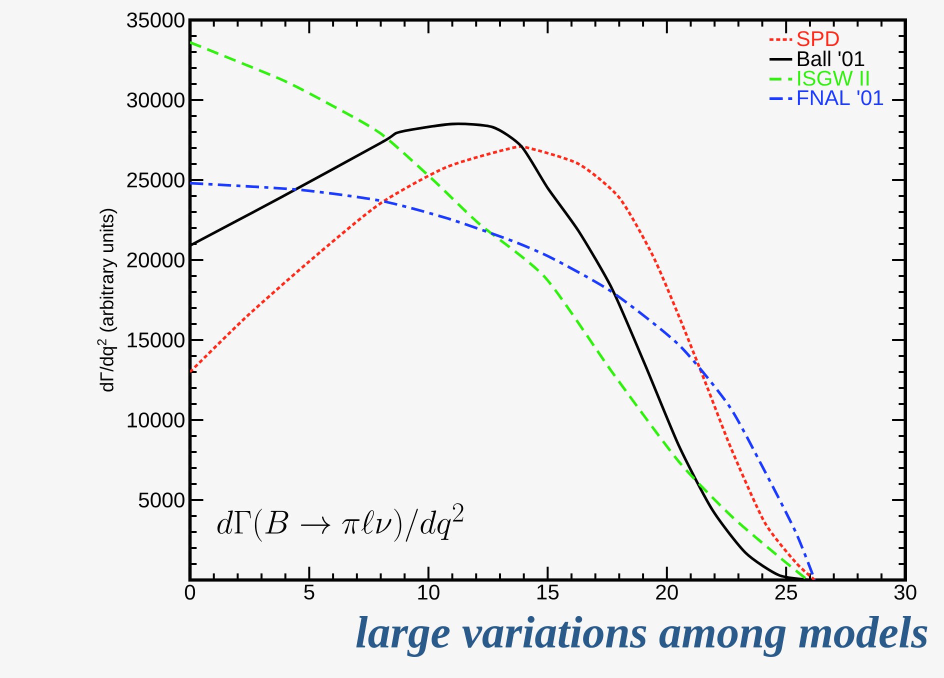  Describe the element at coordinates (309, 592) in the screenshot. I see `x-tick-label: 5` at that location.